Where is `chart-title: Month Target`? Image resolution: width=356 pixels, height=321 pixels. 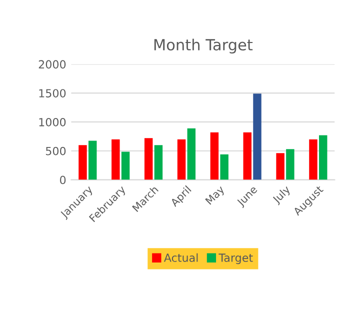 chart-title: Month Target is located at coordinates (203, 46).